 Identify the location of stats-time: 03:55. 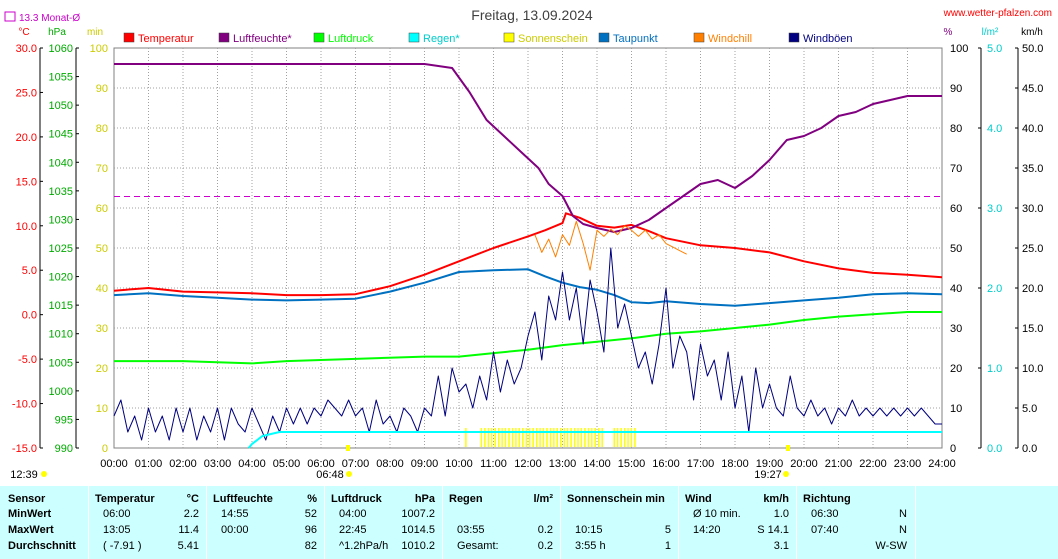
(471, 530).